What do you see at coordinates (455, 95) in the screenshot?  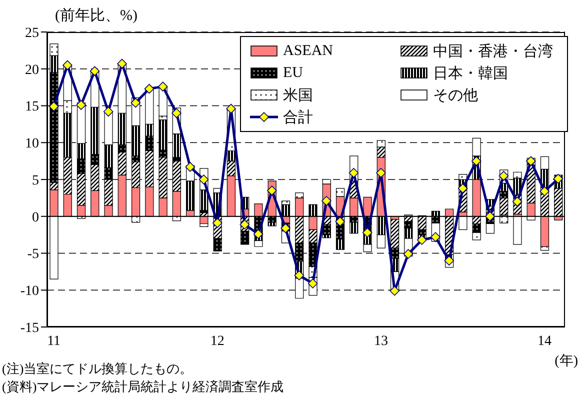 I see `legend-label: その他` at bounding box center [455, 95].